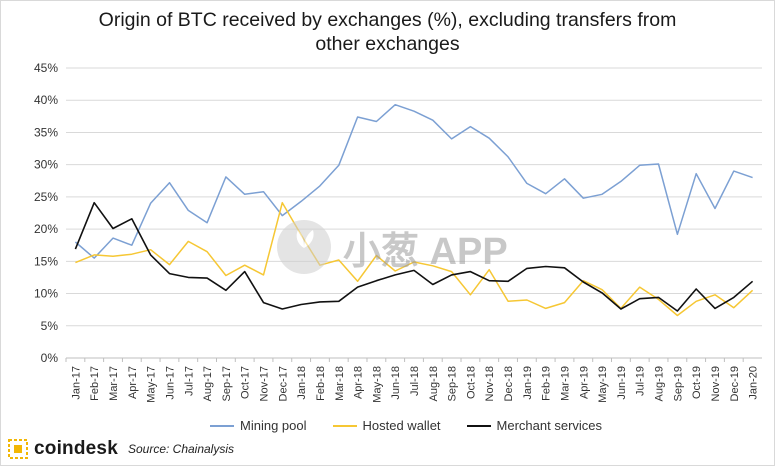 Image resolution: width=775 pixels, height=466 pixels. What do you see at coordinates (46, 68) in the screenshot?
I see `y-tick-label: 45%` at bounding box center [46, 68].